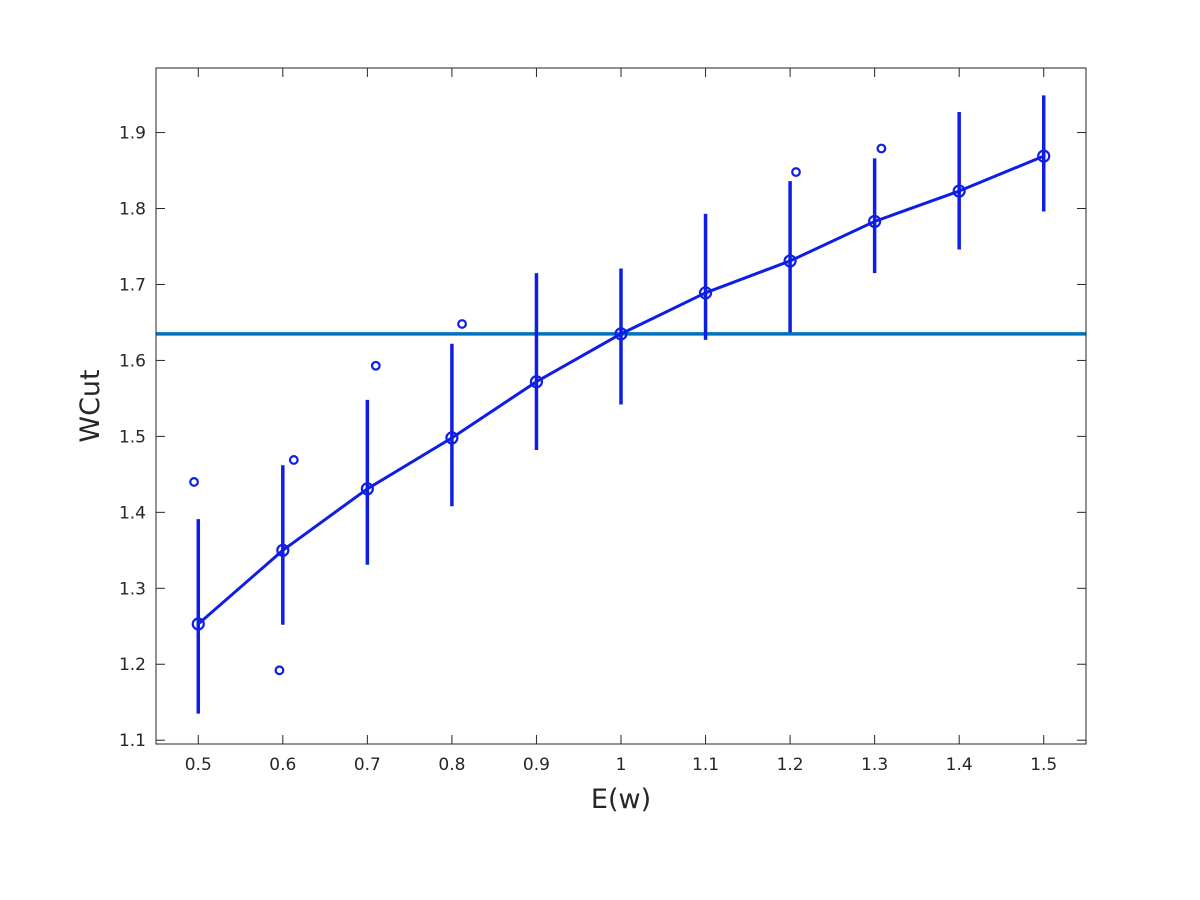  I want to click on x-tick-label: 1, so click(621, 765).